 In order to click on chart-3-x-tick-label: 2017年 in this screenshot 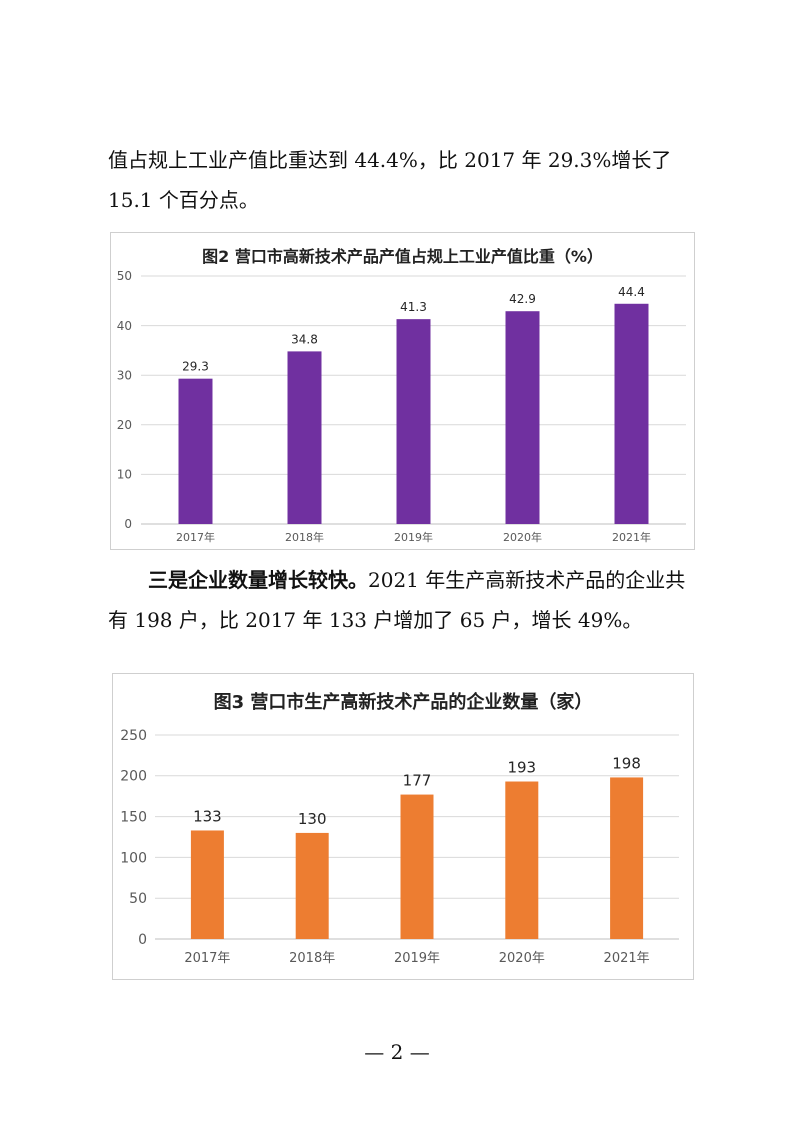, I will do `click(207, 958)`.